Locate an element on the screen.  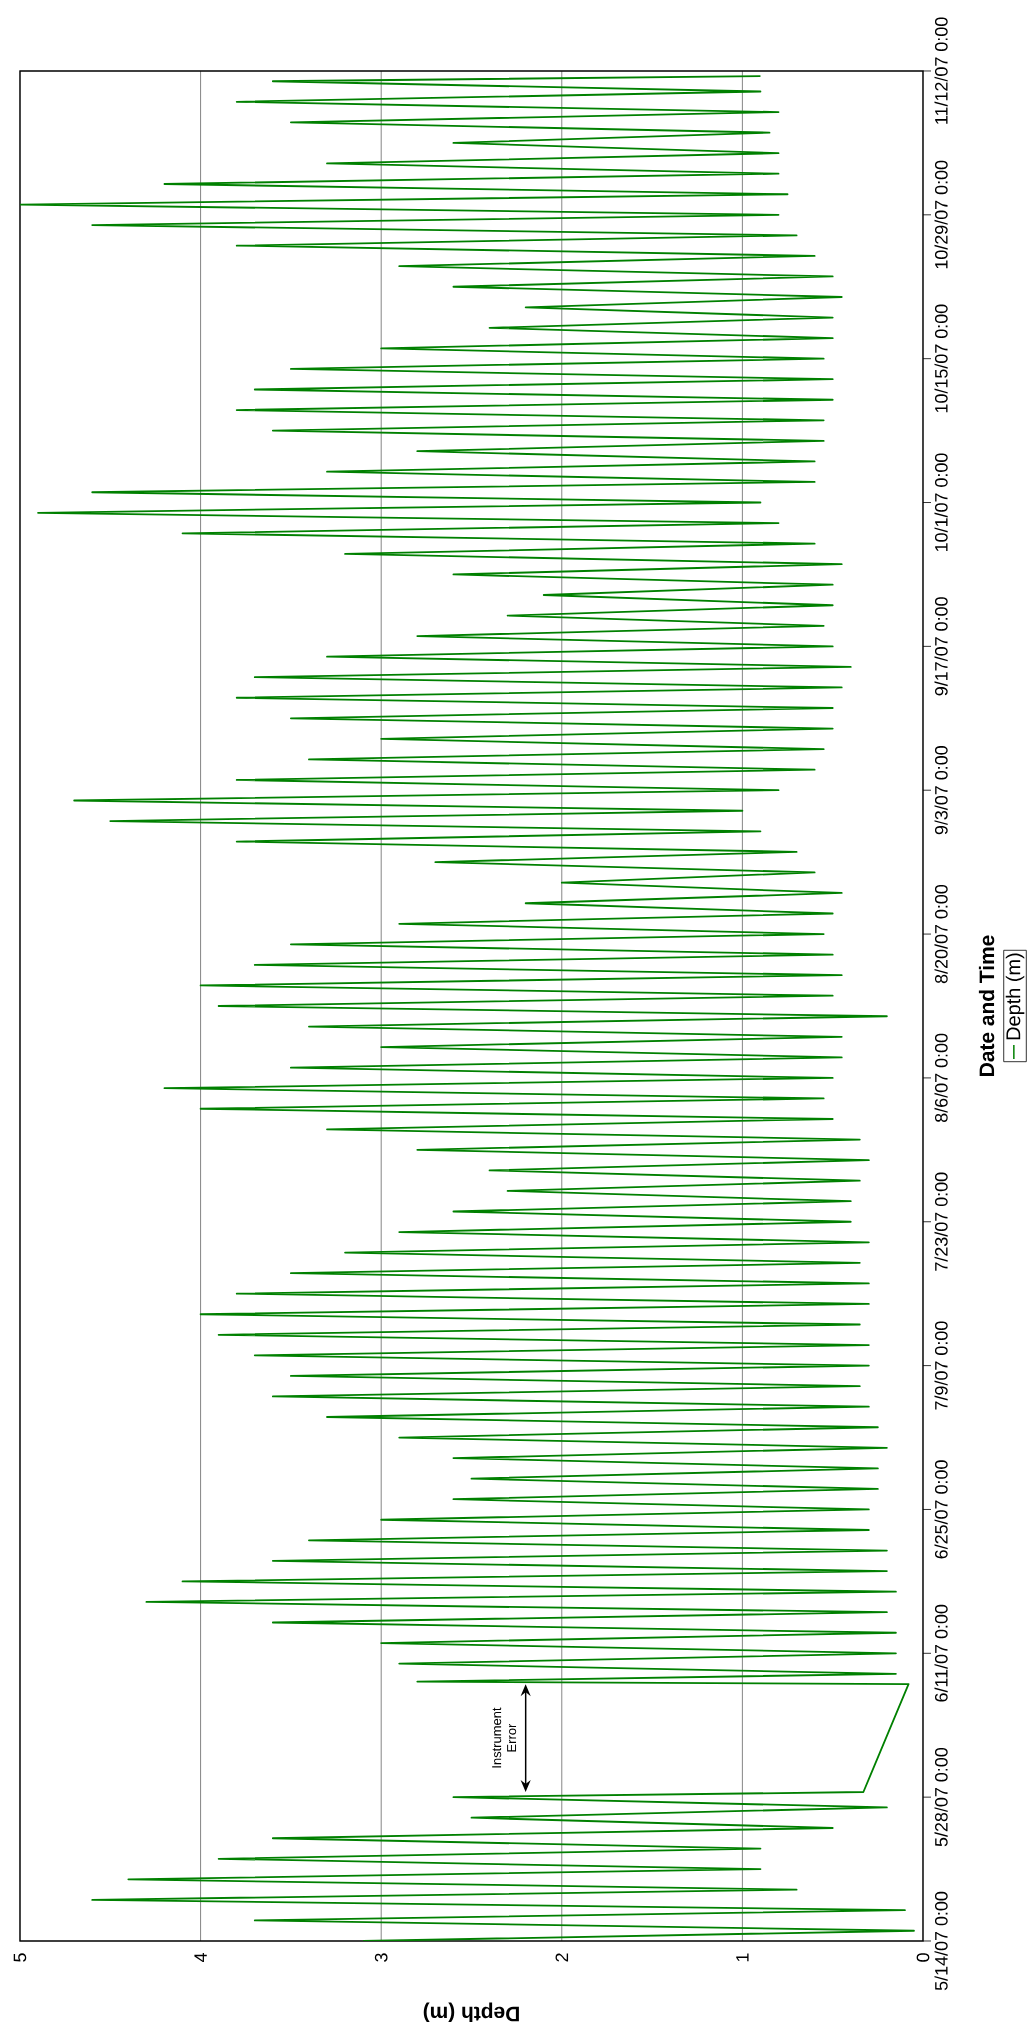
y-tick-label: 9/3/07 0:00 is located at coordinates (941, 790).